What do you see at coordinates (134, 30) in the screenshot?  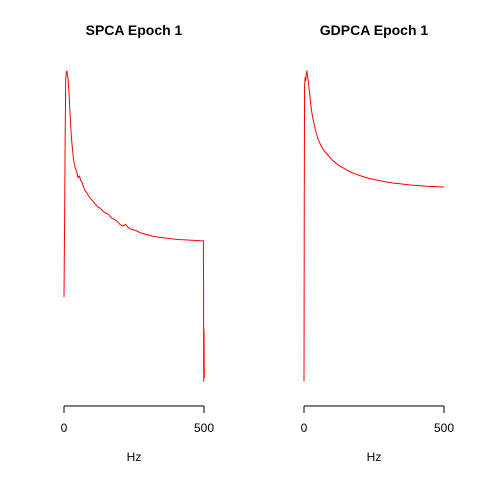 I see `spca-panel-title: SPCA Epoch 1` at bounding box center [134, 30].